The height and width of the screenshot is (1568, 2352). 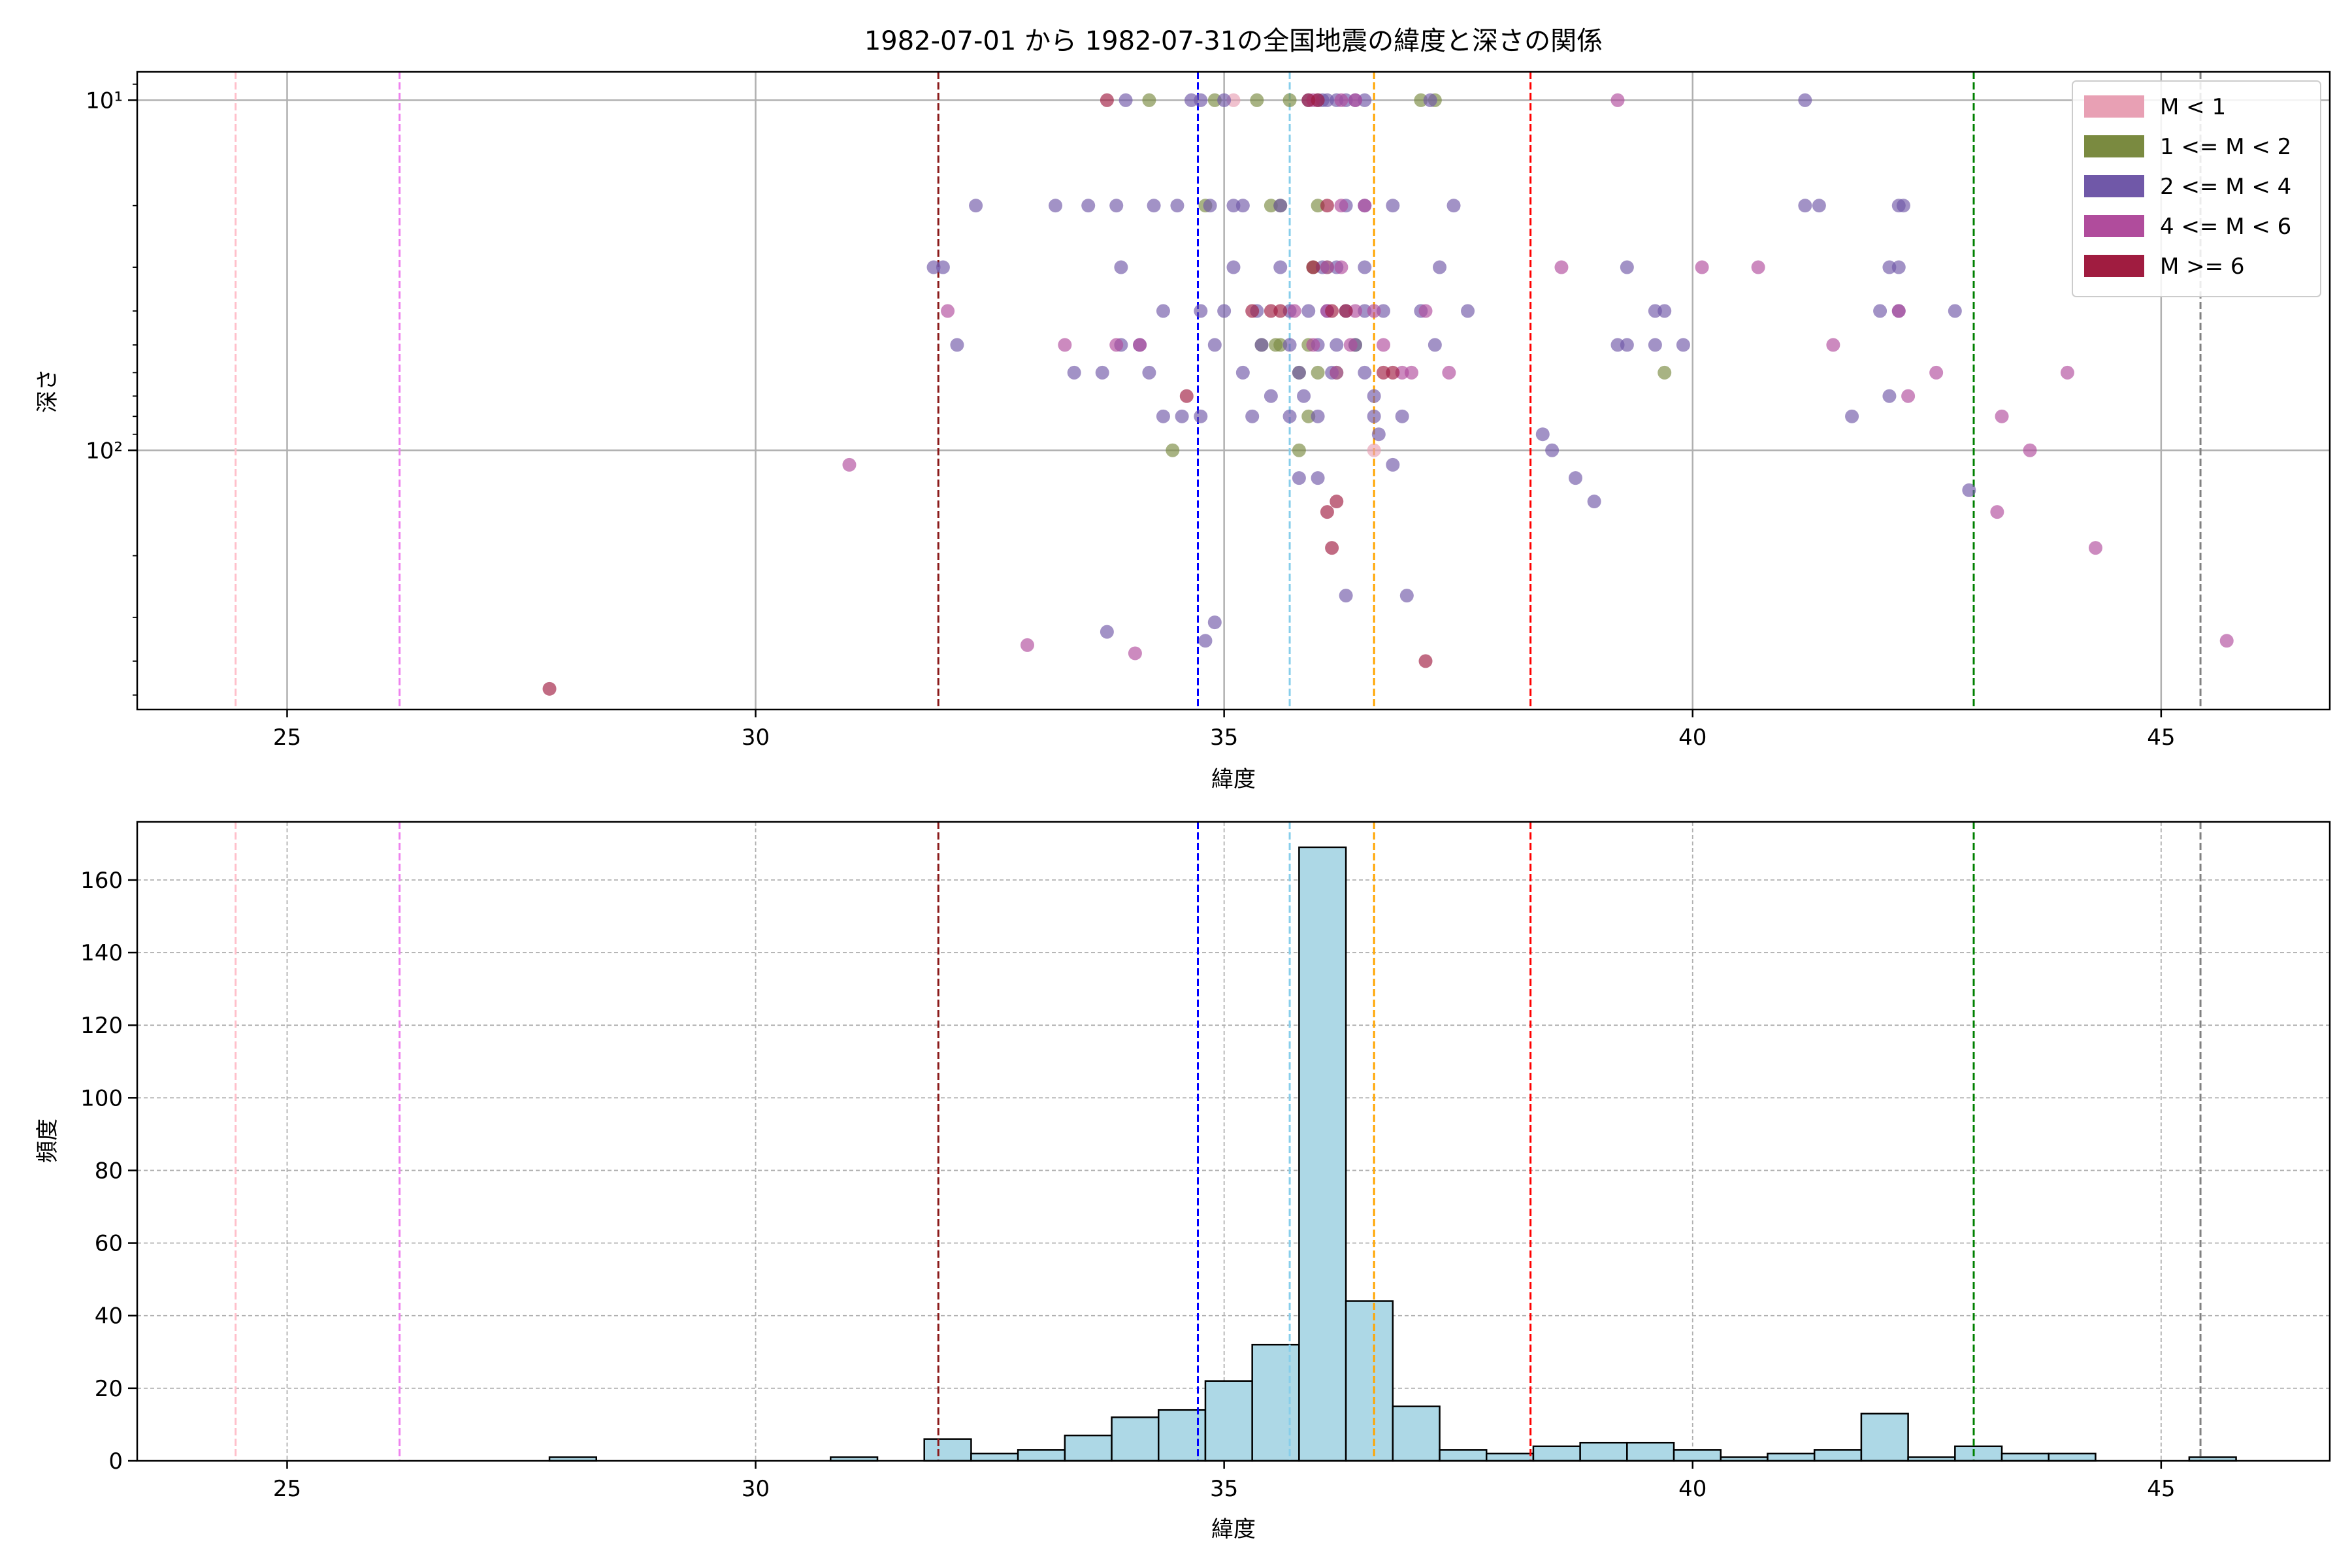 What do you see at coordinates (2161, 738) in the screenshot?
I see `scatter-x-tick-label: 45` at bounding box center [2161, 738].